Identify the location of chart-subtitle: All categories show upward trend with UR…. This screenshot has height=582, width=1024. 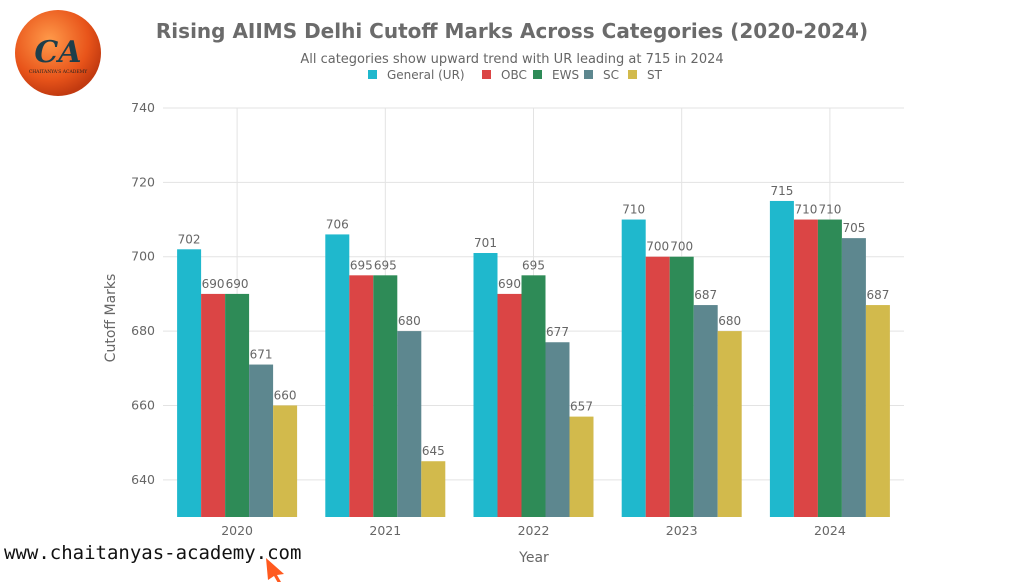
(511, 59).